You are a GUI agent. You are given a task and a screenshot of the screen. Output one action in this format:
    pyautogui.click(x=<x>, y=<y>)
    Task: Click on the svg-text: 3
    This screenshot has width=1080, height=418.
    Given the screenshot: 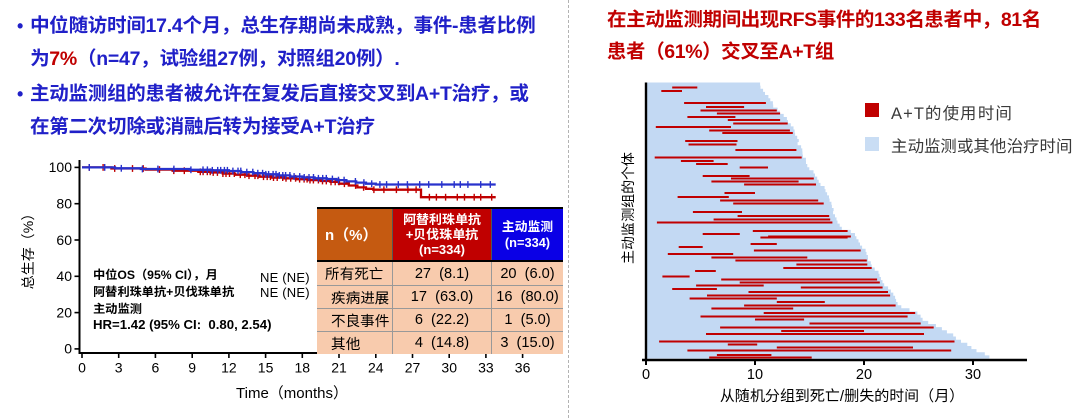 What is the action you would take?
    pyautogui.click(x=119, y=368)
    